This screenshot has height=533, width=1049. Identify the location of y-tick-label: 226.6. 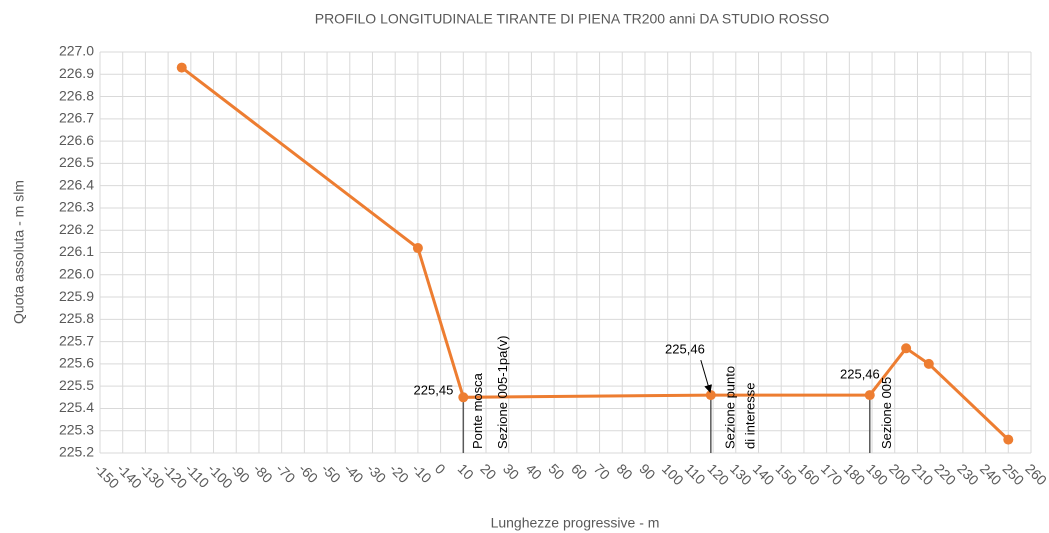
(76, 140).